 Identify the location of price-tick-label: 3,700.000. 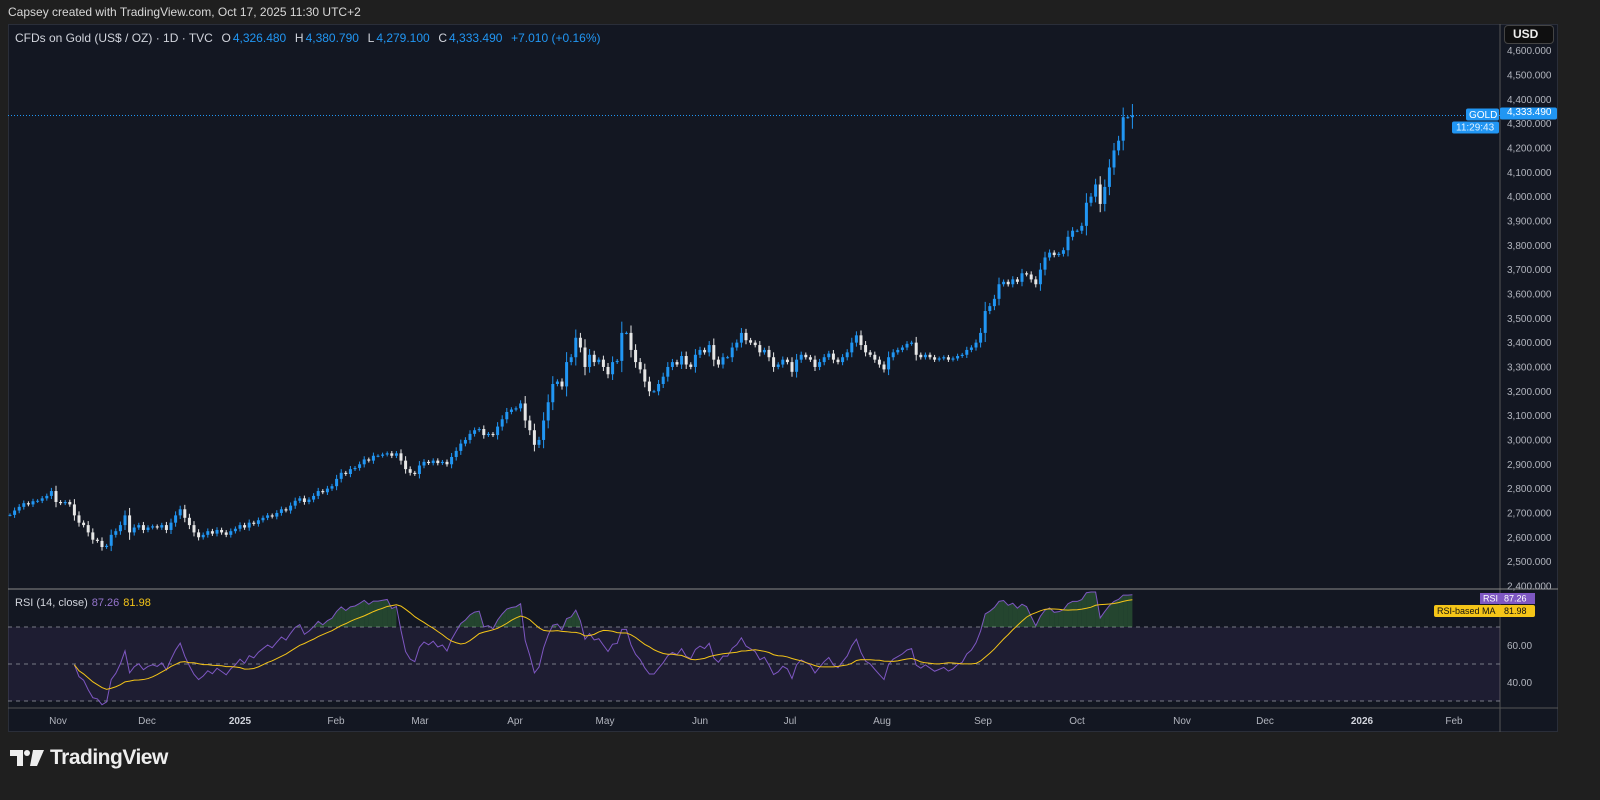
(1529, 270).